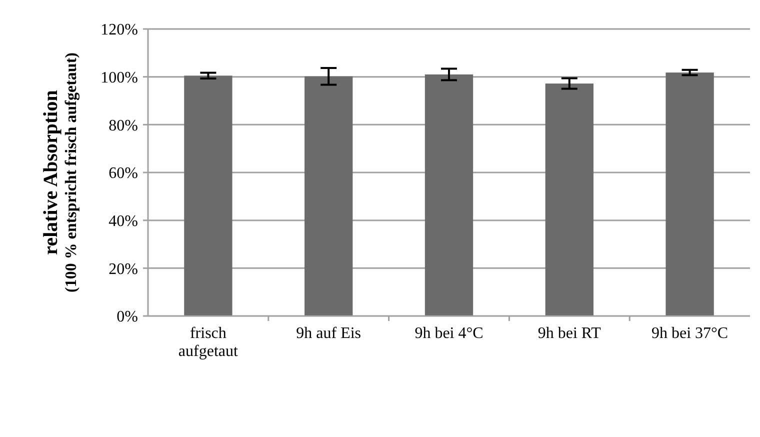  I want to click on x-tick-label: 9h bei RT, so click(570, 333).